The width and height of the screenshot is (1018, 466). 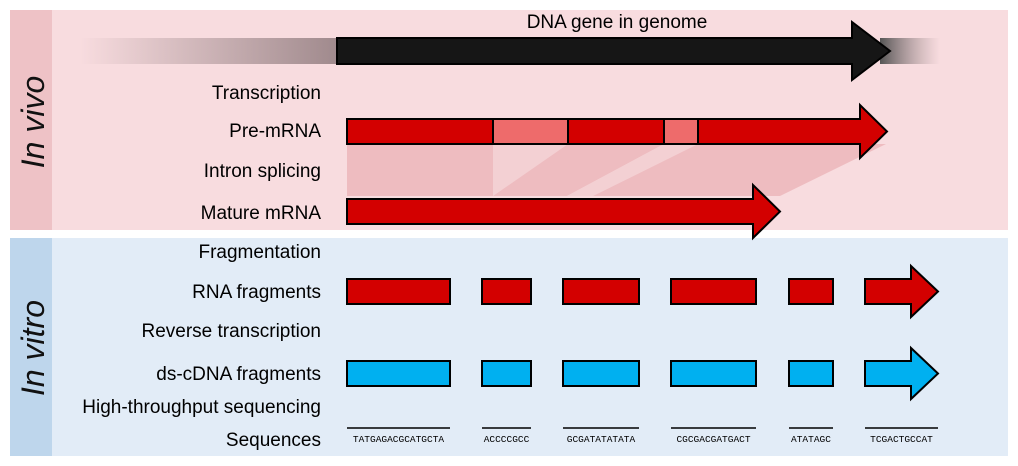 What do you see at coordinates (614, 51) in the screenshot?
I see `dna-gene-arrow` at bounding box center [614, 51].